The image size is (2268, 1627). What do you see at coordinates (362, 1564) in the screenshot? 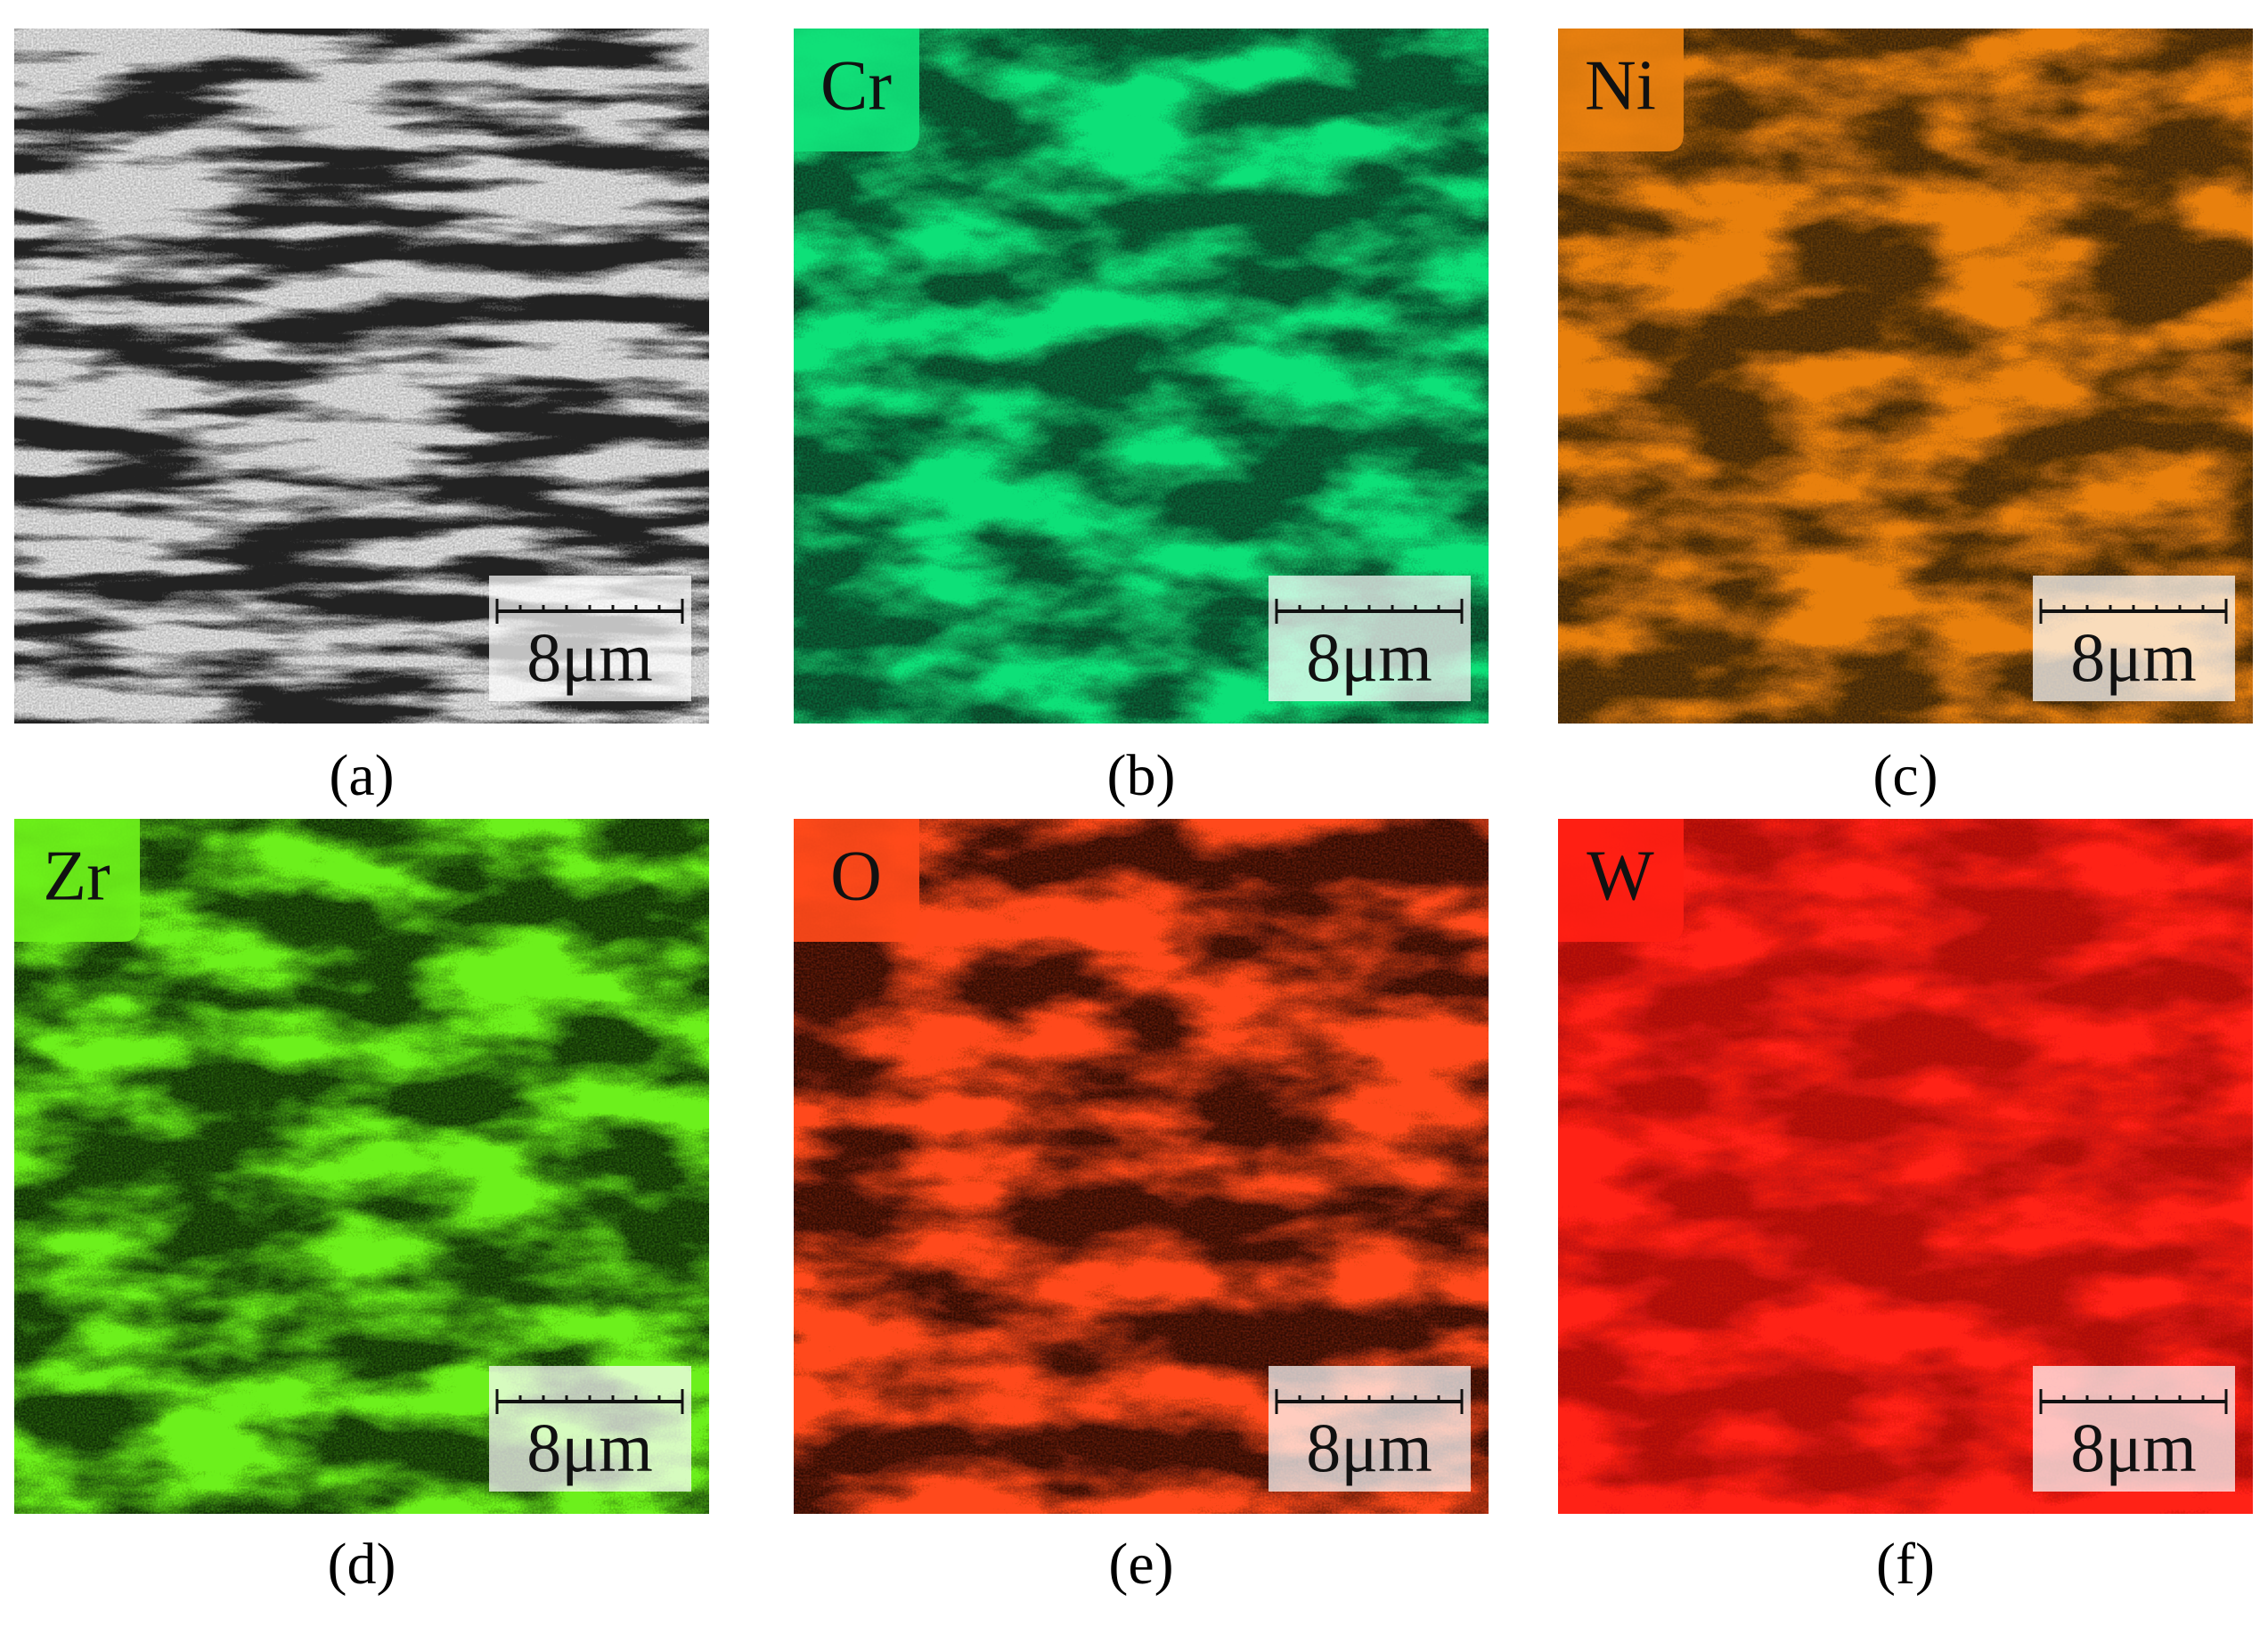
I see `panel-caption: (d)` at bounding box center [362, 1564].